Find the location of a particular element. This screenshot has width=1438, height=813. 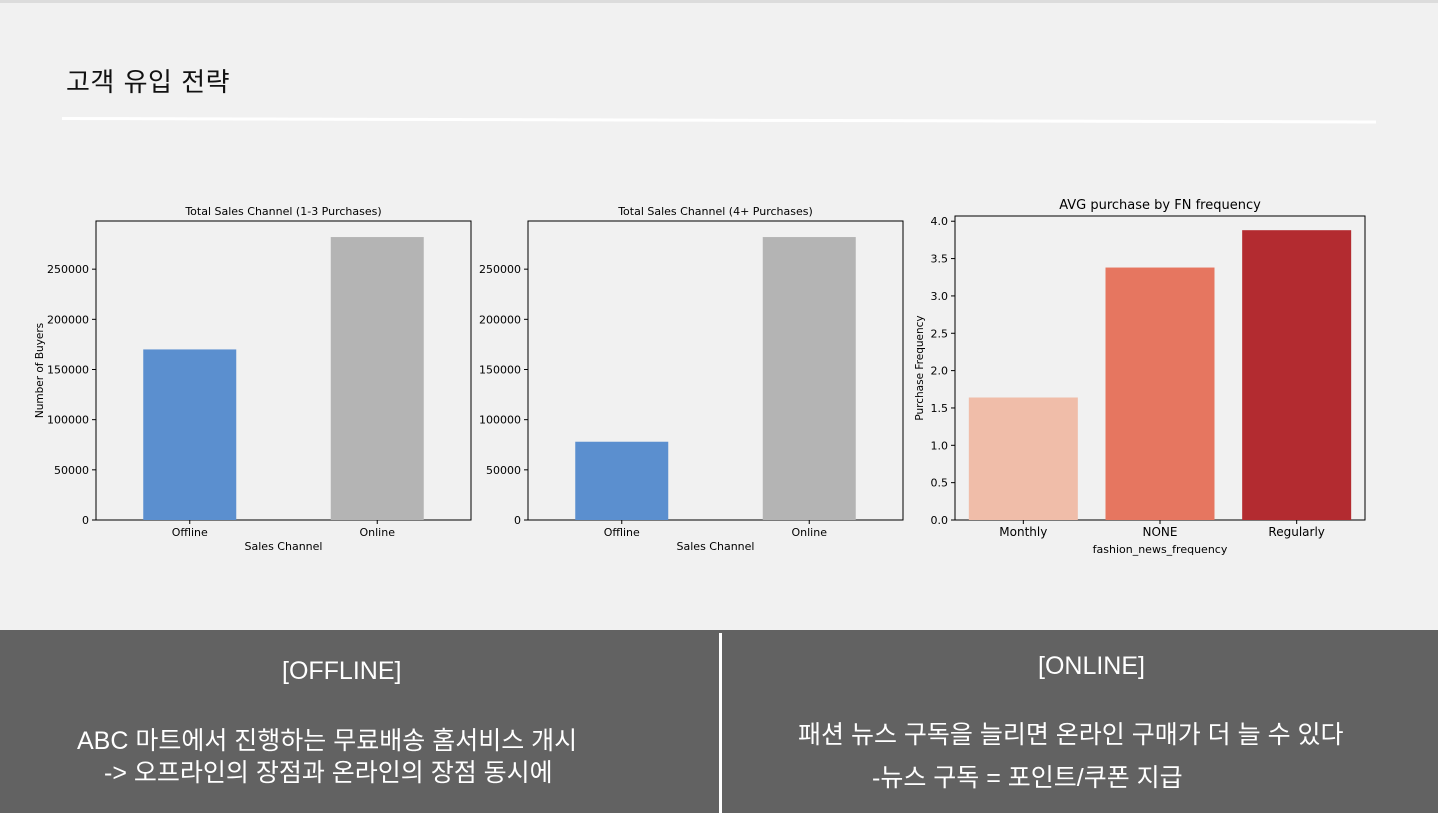

chart-1-ytick-label-2: 100000 is located at coordinates (500, 420).